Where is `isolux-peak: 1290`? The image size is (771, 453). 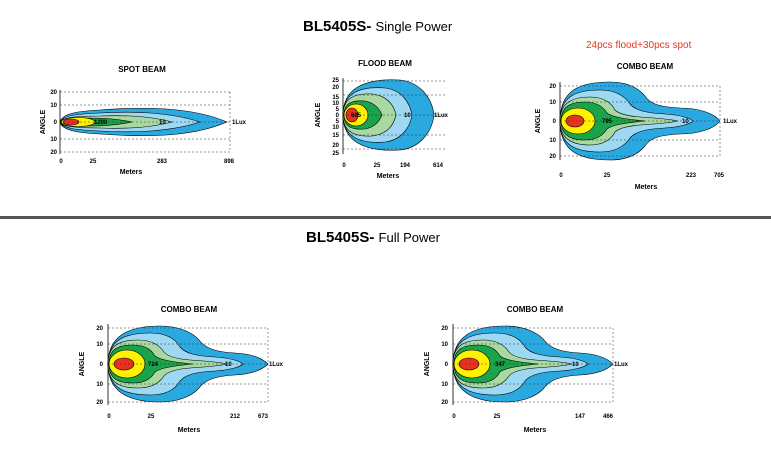
isolux-peak: 1290 is located at coordinates (101, 123).